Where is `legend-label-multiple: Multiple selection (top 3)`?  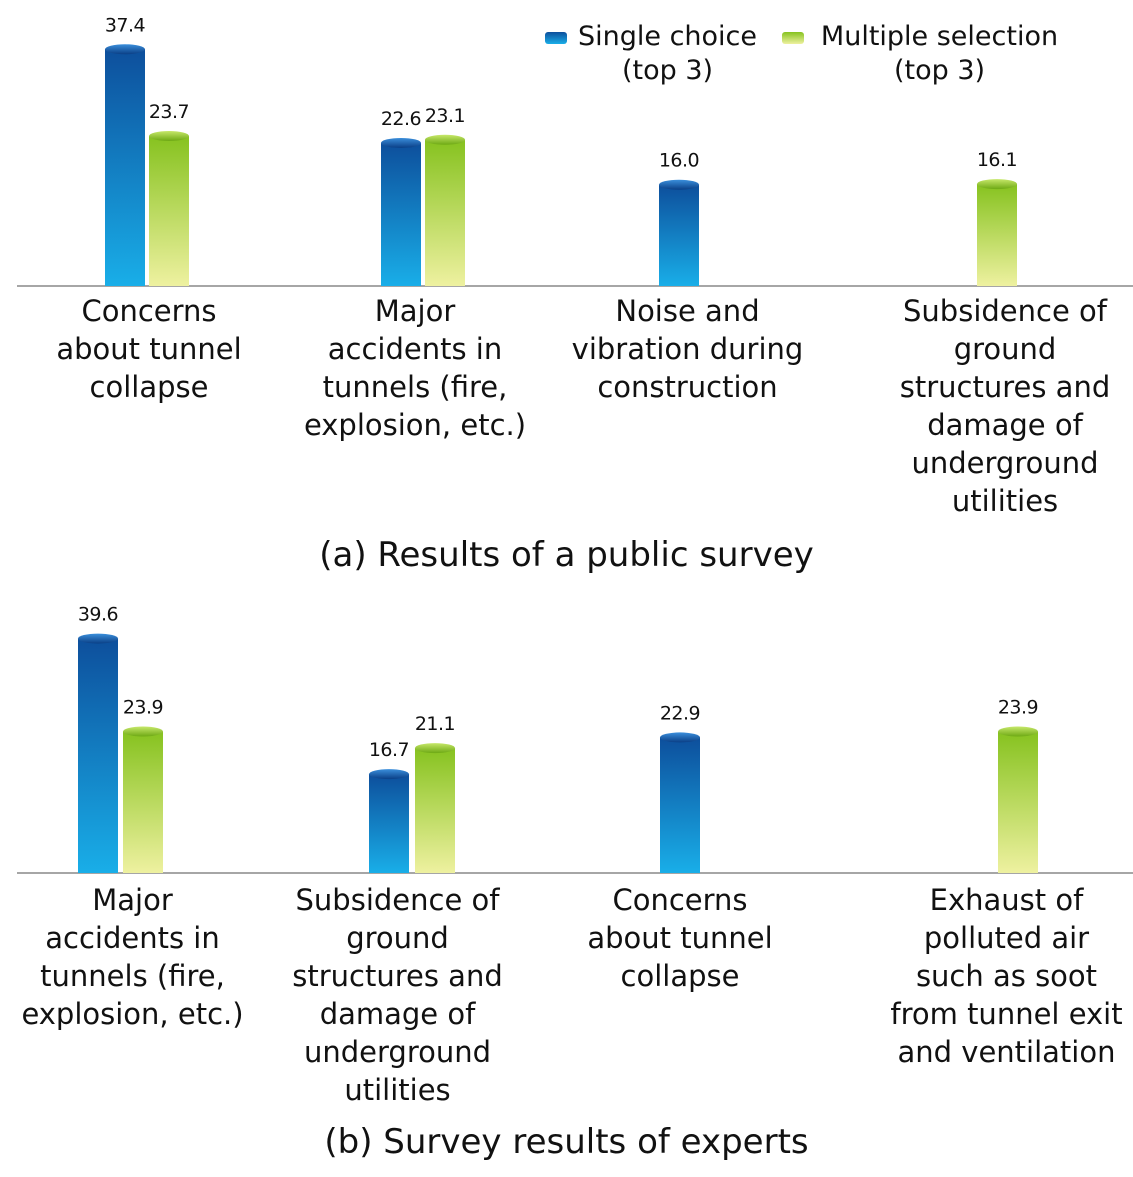
legend-label-multiple: Multiple selection (top 3) is located at coordinates (939, 53).